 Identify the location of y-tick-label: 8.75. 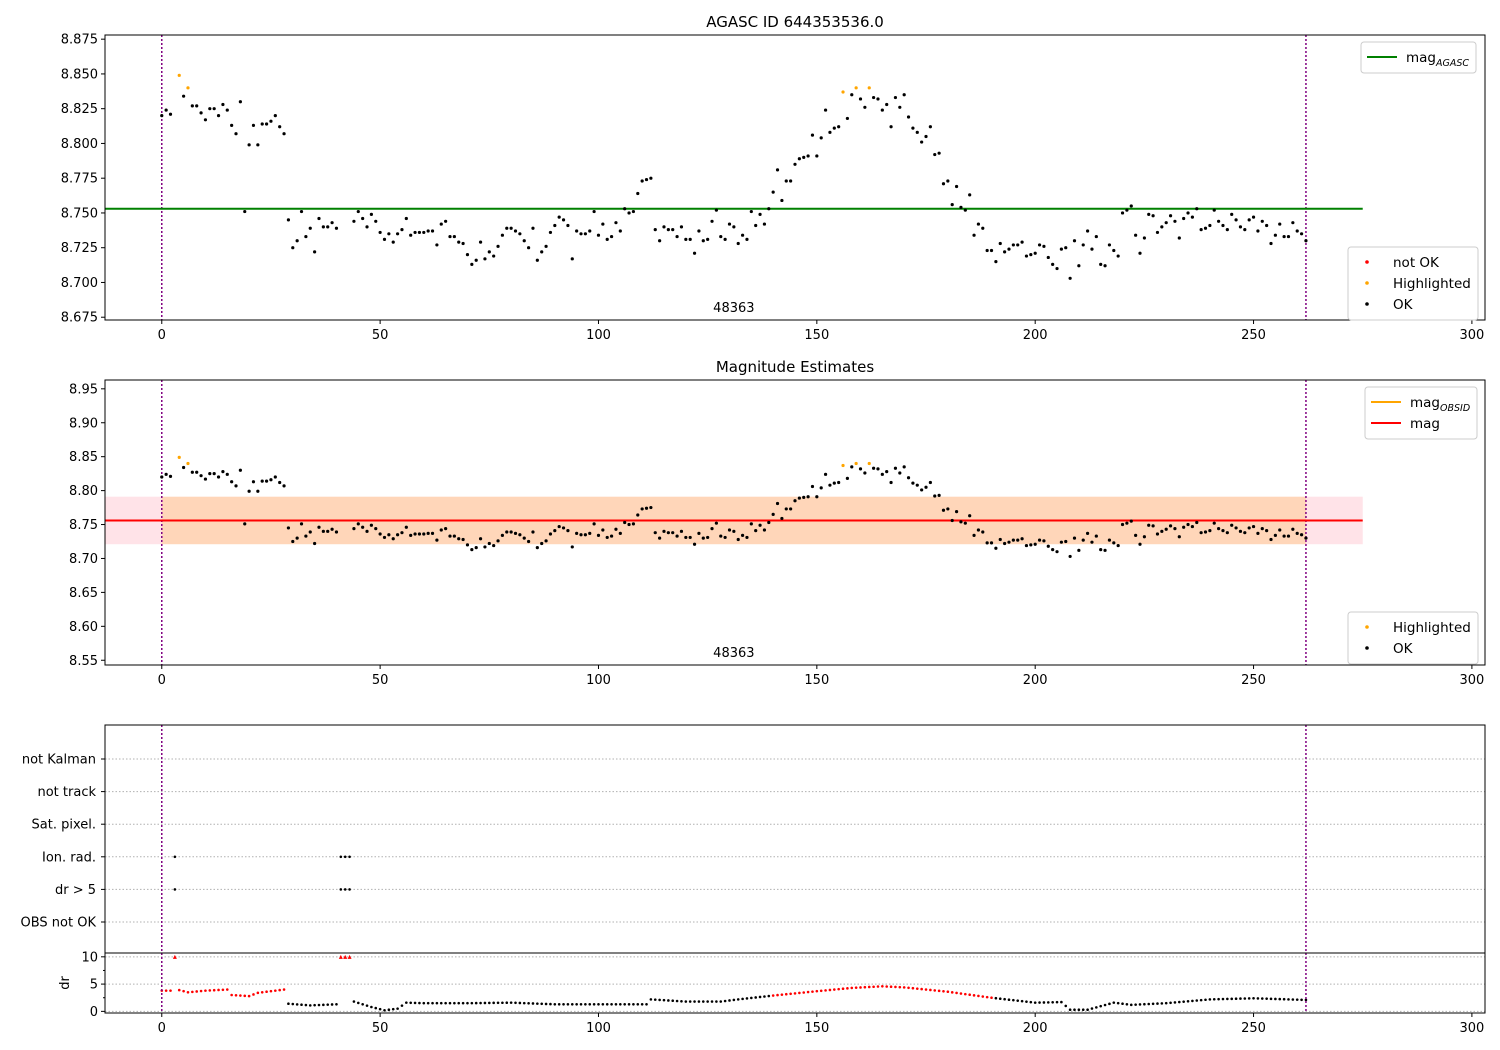
(83, 525).